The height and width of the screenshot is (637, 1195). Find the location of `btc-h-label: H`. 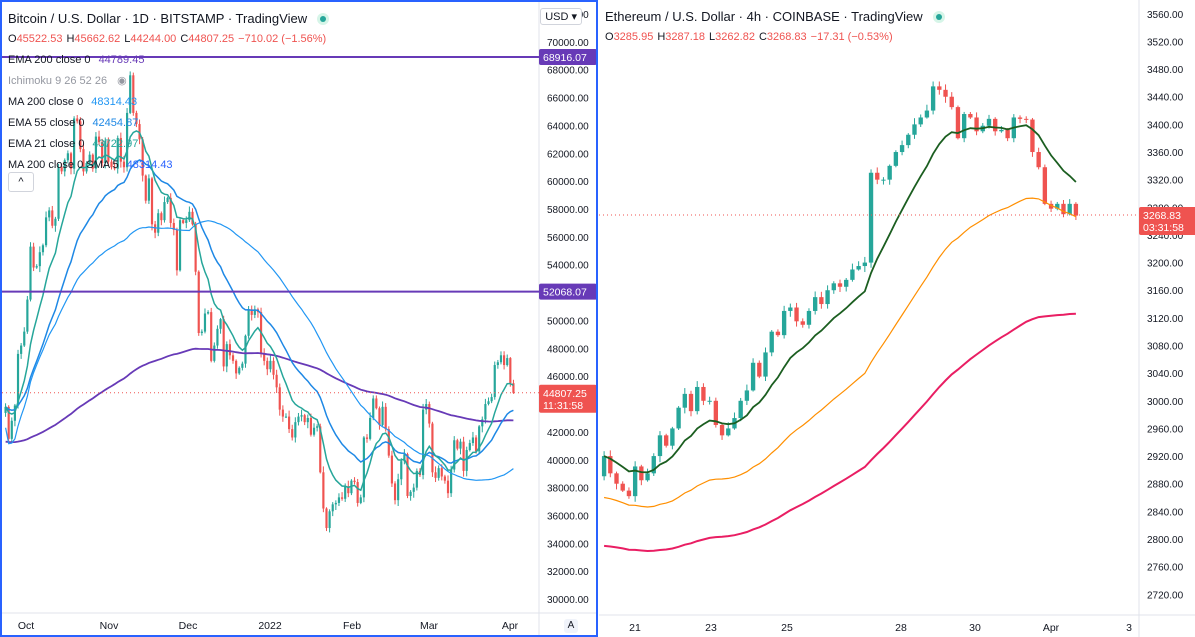

btc-h-label: H is located at coordinates (70, 39).